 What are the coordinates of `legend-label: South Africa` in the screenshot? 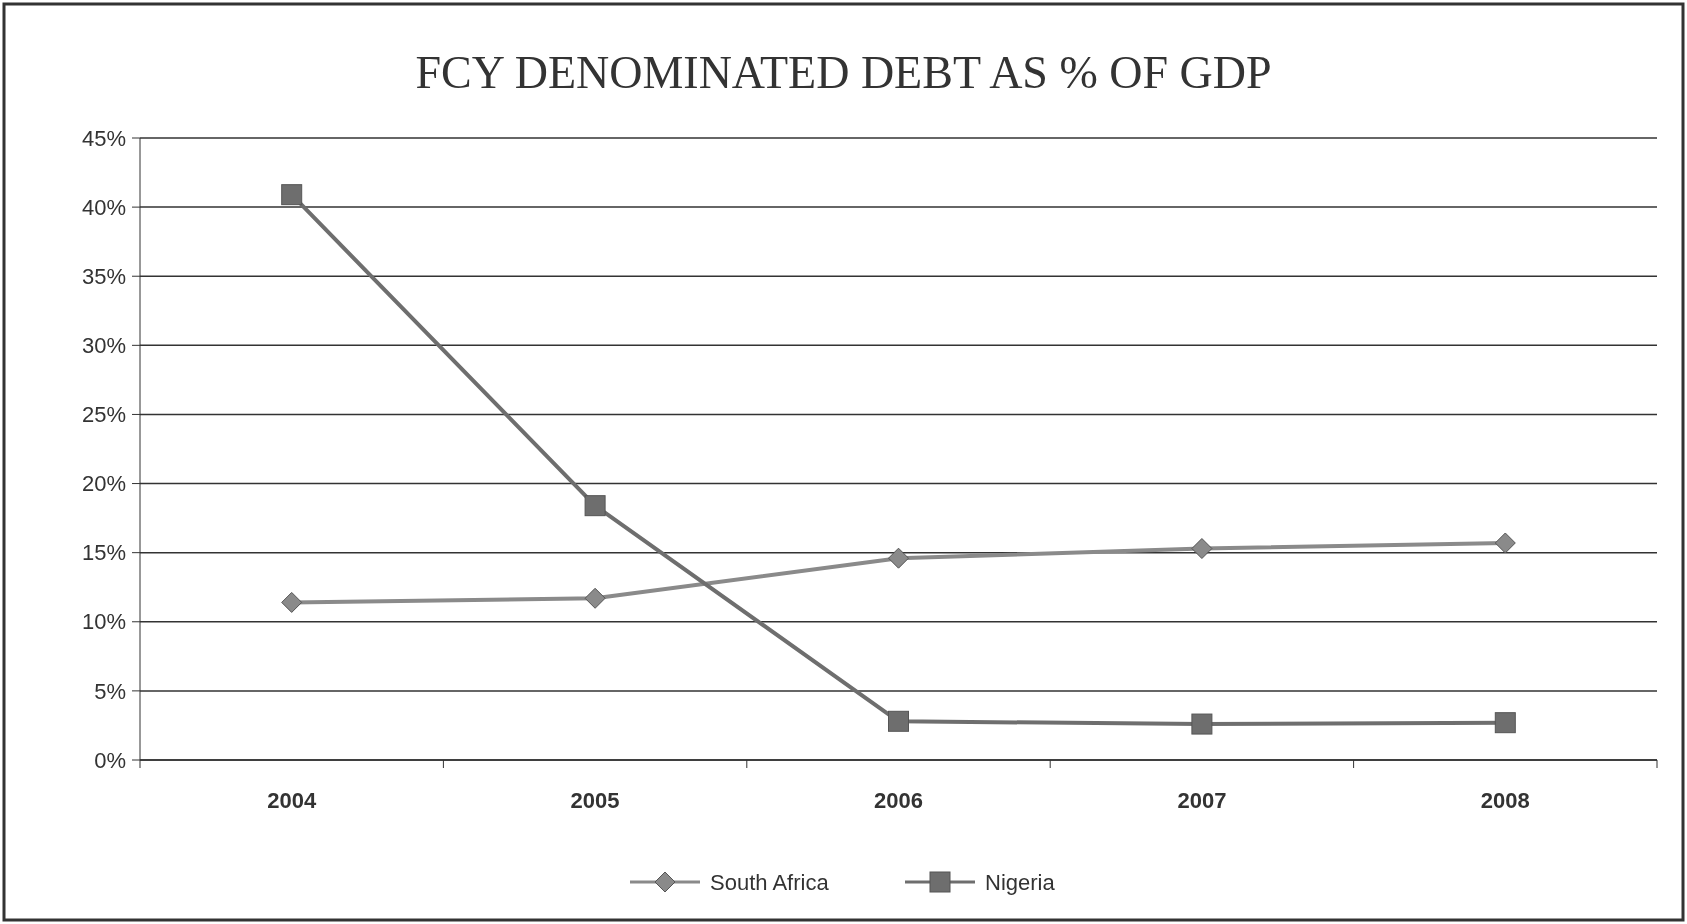 It's located at (770, 882).